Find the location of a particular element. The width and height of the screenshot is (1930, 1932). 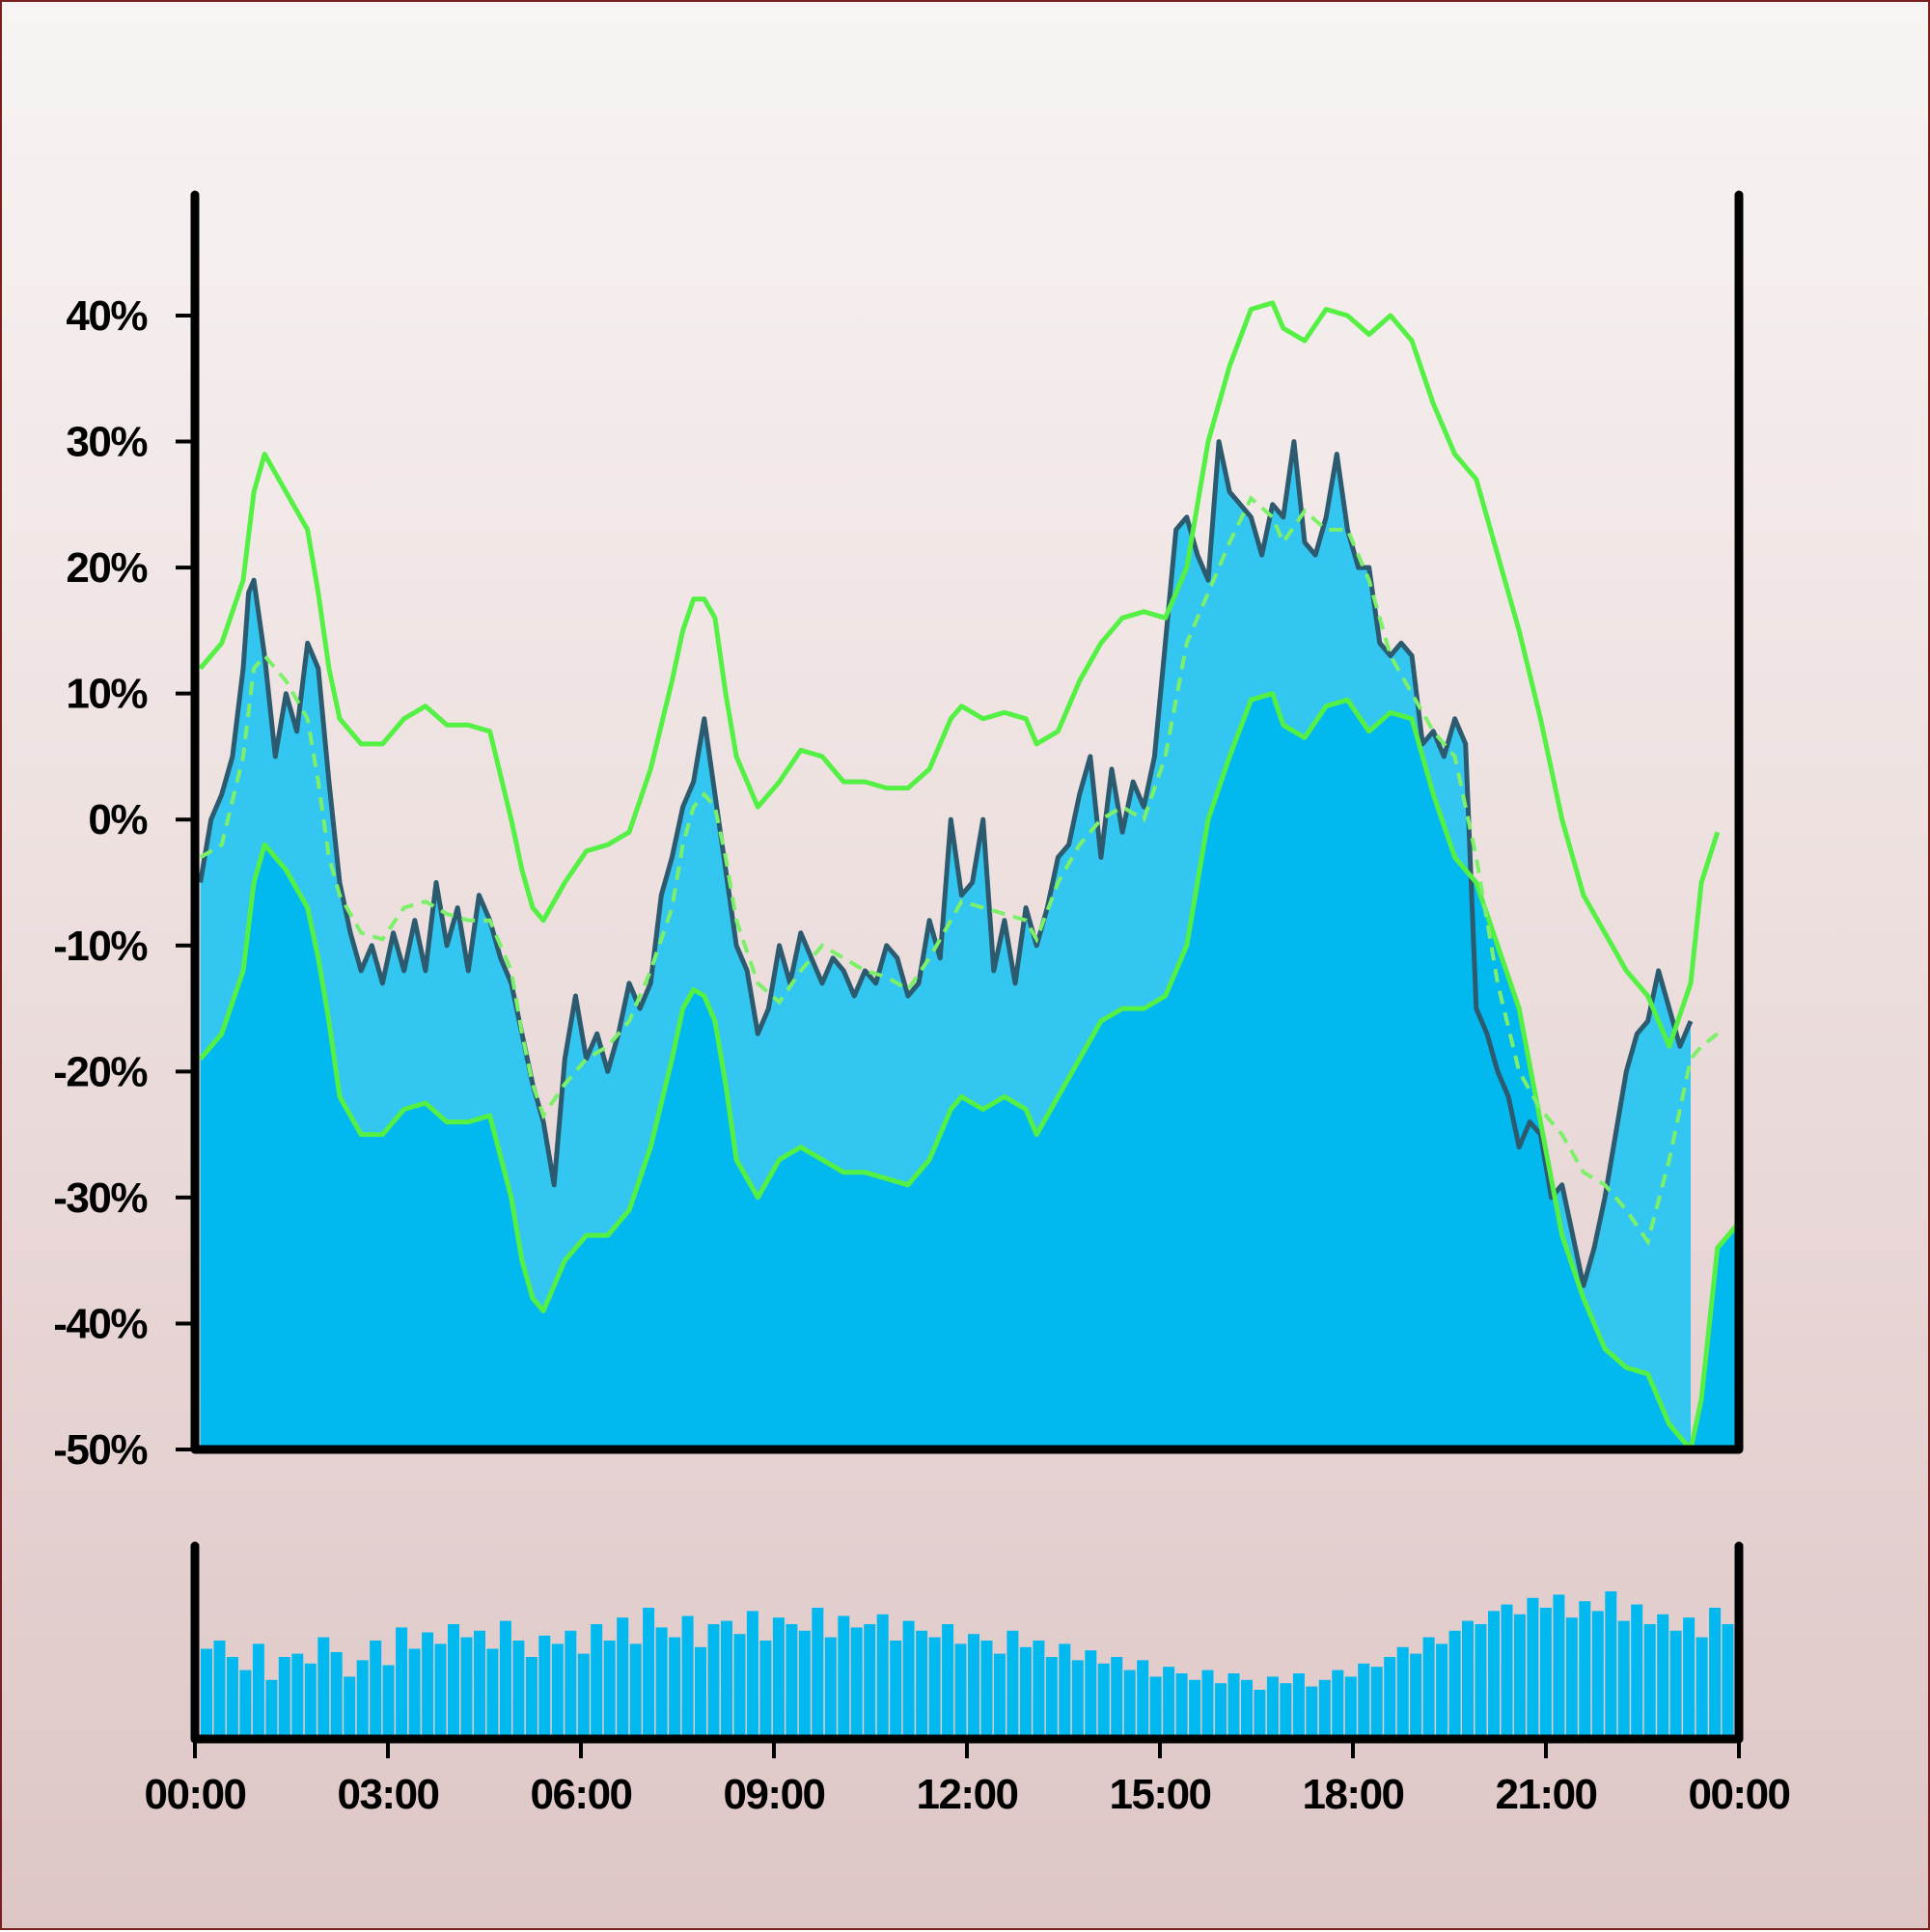

x-tick-label: 21:00 is located at coordinates (1545, 1794).